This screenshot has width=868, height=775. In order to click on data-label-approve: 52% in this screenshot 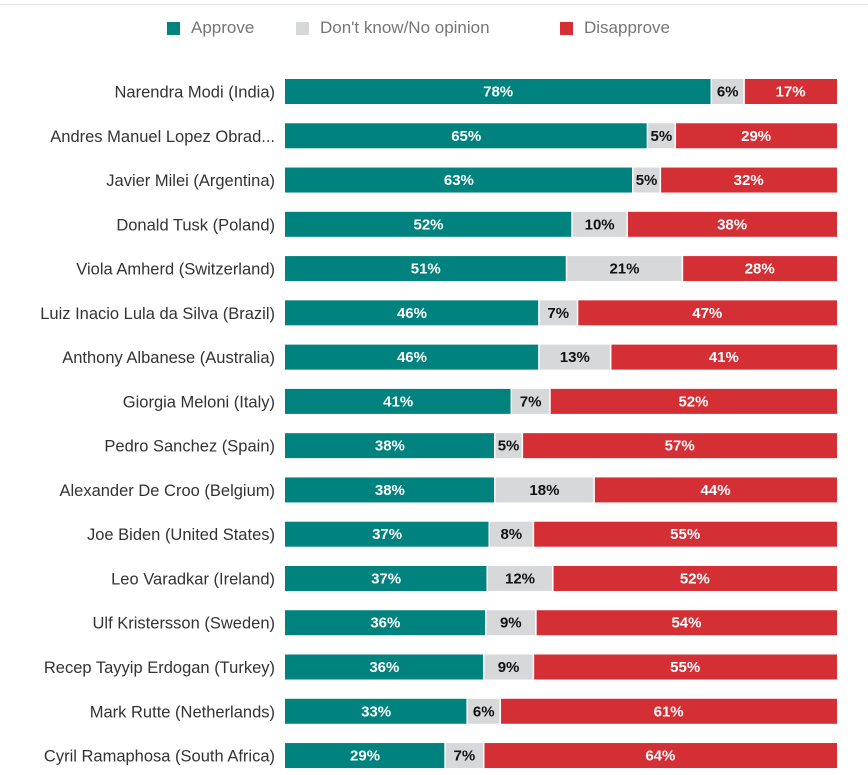, I will do `click(429, 224)`.